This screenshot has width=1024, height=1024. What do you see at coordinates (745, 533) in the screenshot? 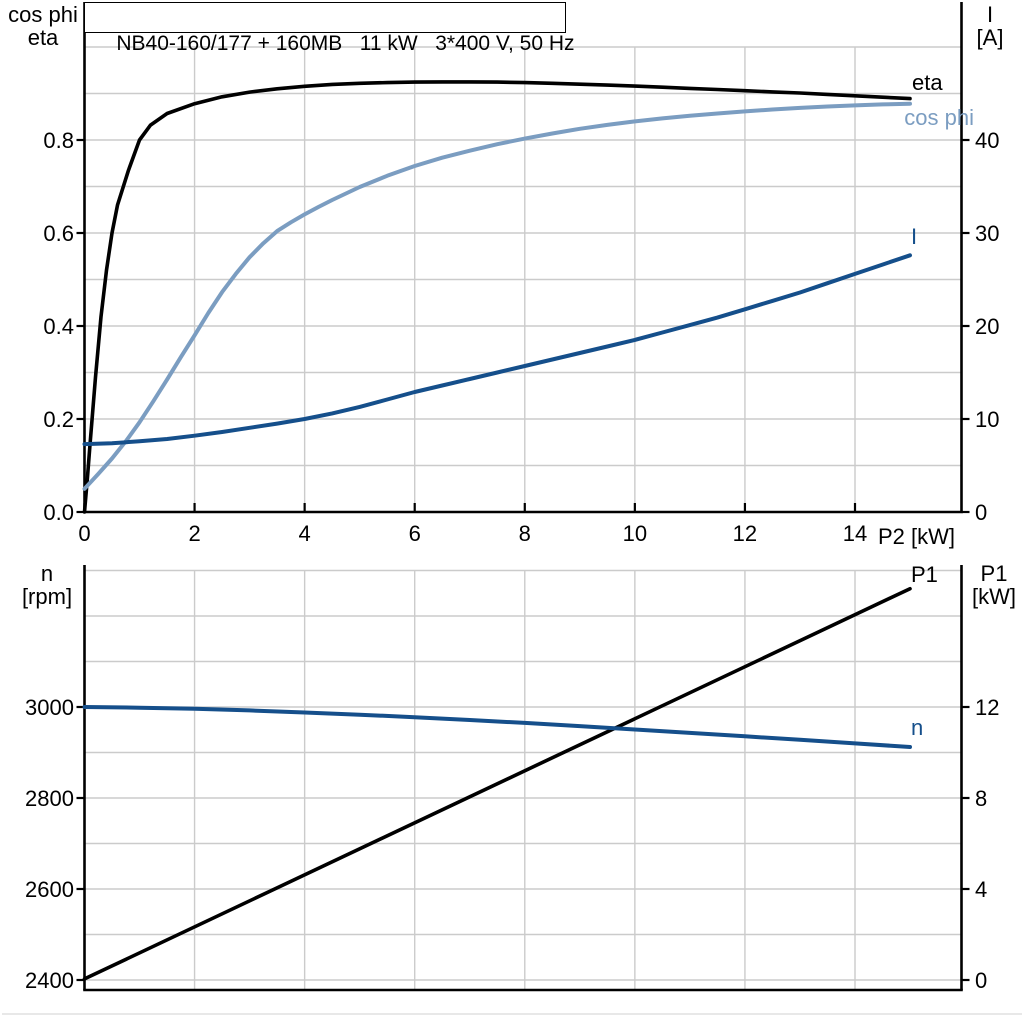
I see `x-axis-tick-label: 12` at bounding box center [745, 533].